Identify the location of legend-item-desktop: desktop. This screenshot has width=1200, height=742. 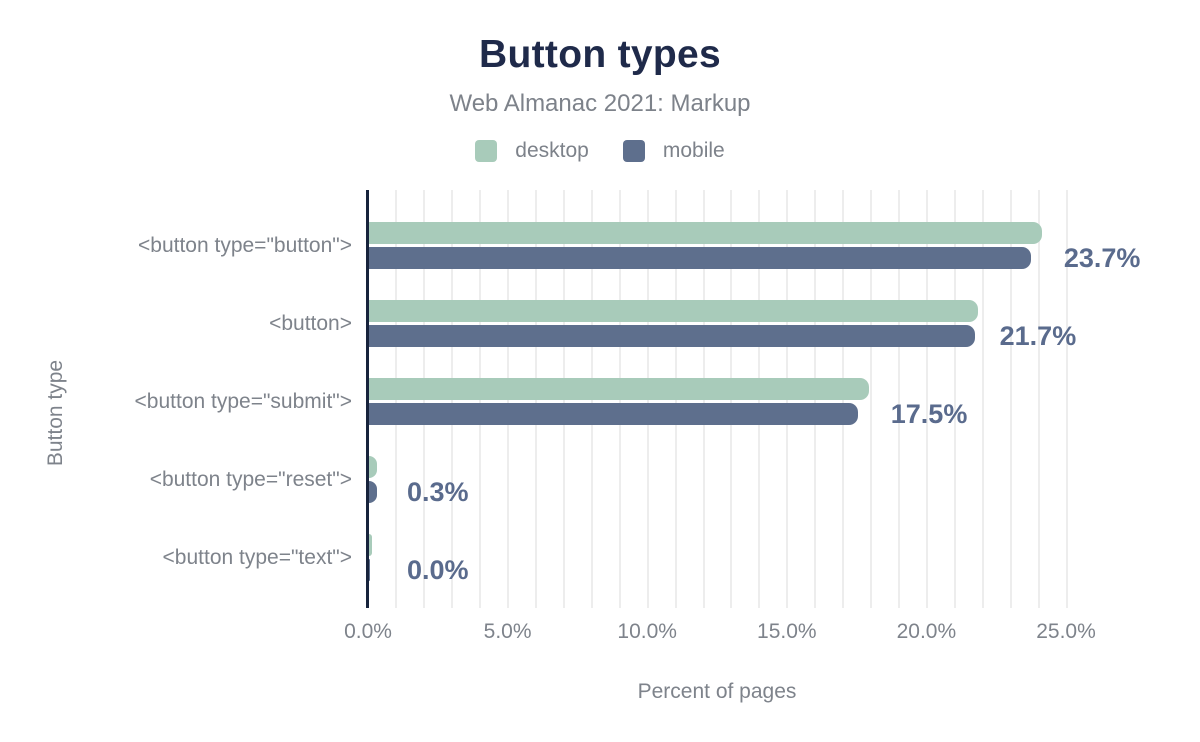
(532, 151).